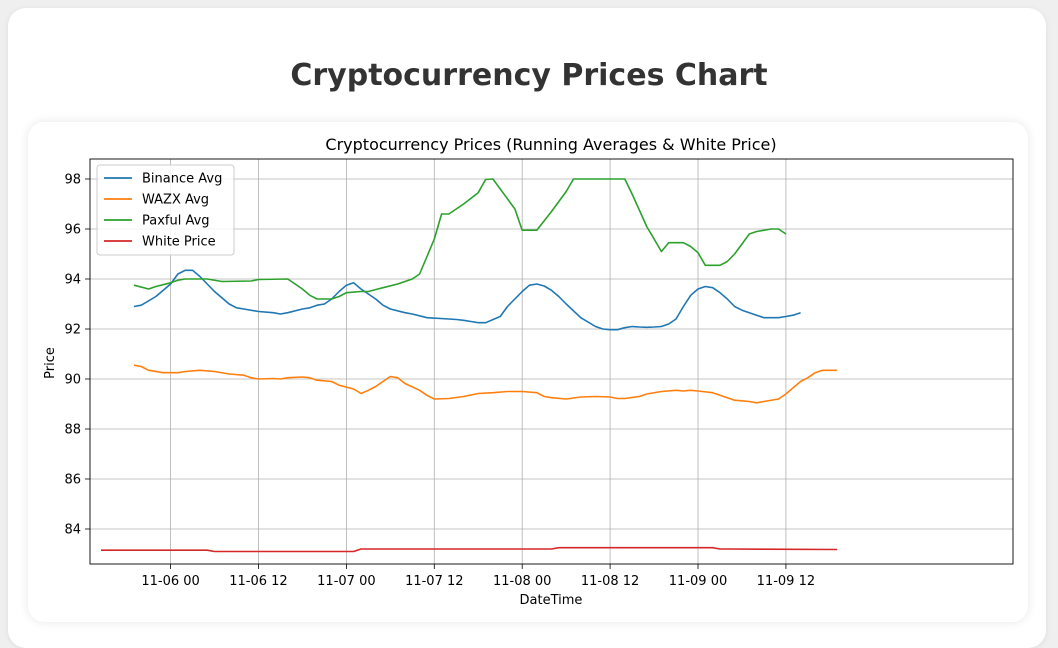 Image resolution: width=1058 pixels, height=648 pixels. Describe the element at coordinates (469, 549) in the screenshot. I see `series-line-white-price` at that location.